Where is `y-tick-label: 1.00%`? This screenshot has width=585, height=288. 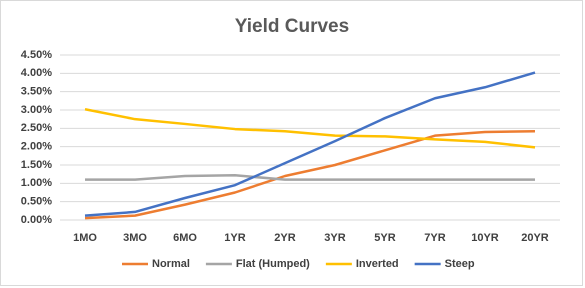
y-tick-label: 1.00% is located at coordinates (36, 183).